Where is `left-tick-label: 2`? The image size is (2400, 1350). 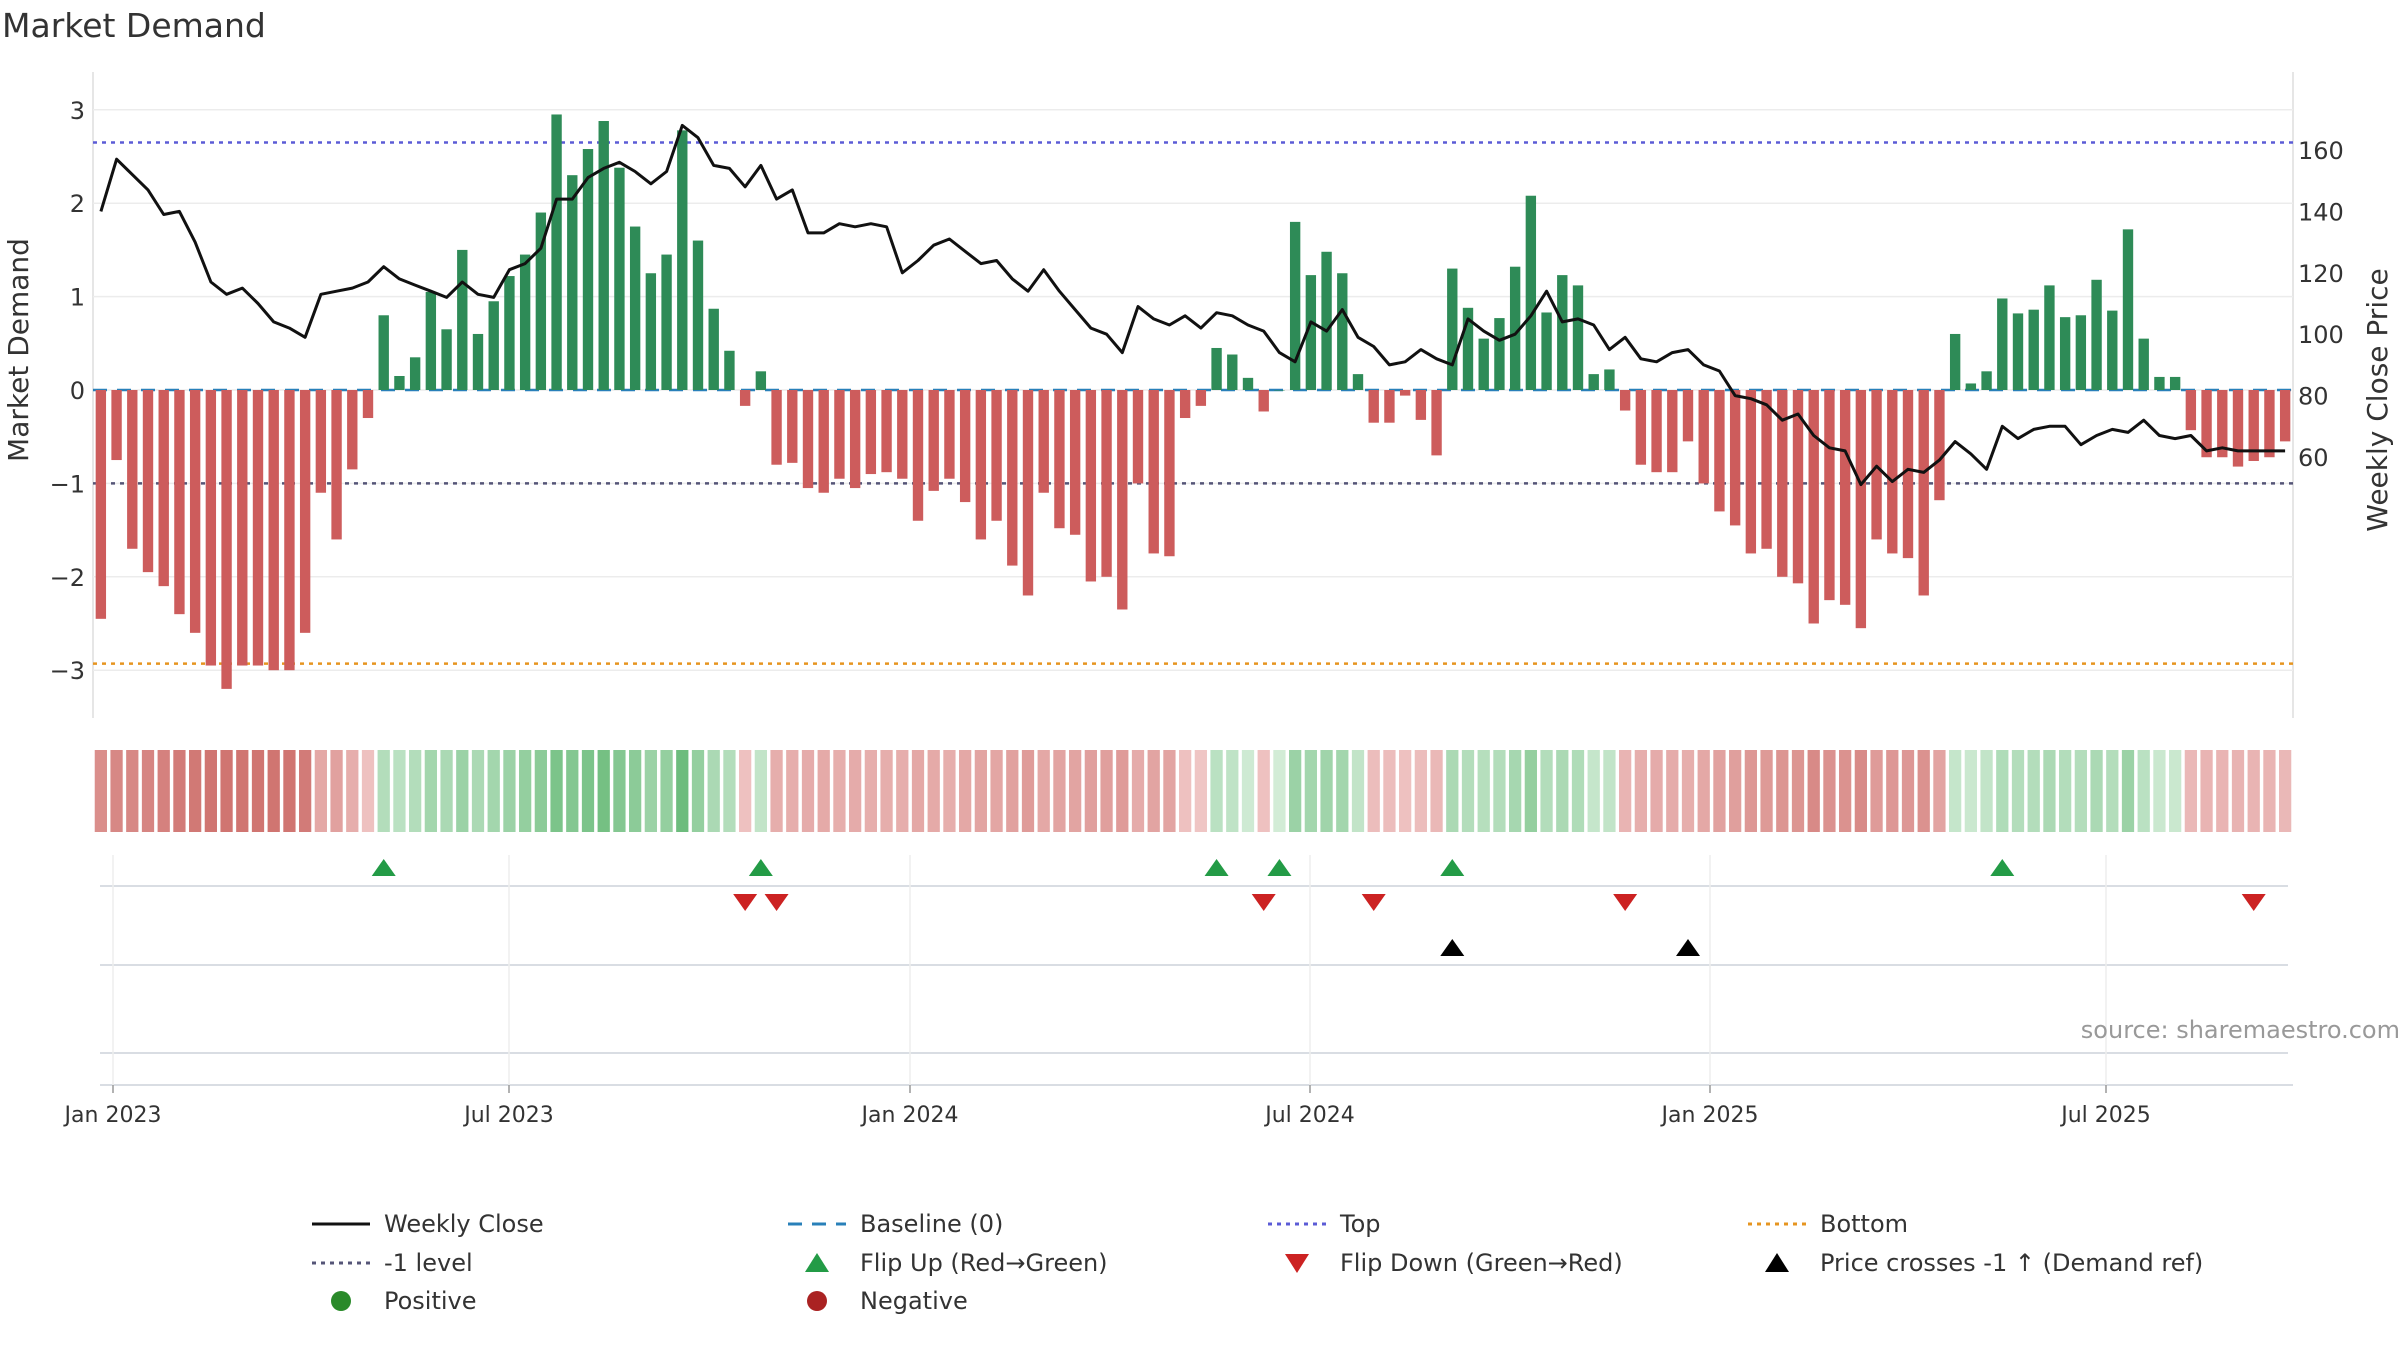
left-tick-label: 2 is located at coordinates (77, 204).